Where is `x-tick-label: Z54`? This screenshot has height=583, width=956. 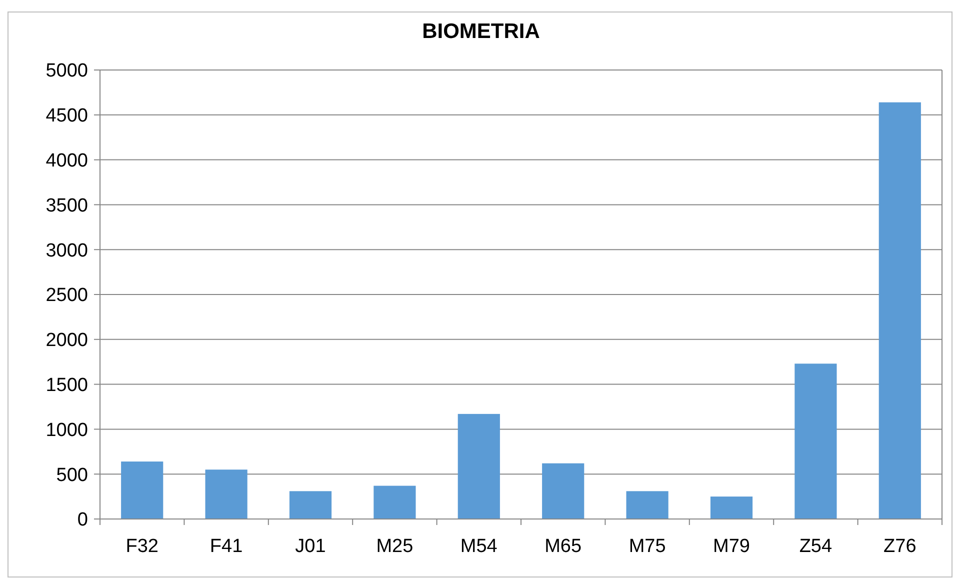 x-tick-label: Z54 is located at coordinates (815, 546).